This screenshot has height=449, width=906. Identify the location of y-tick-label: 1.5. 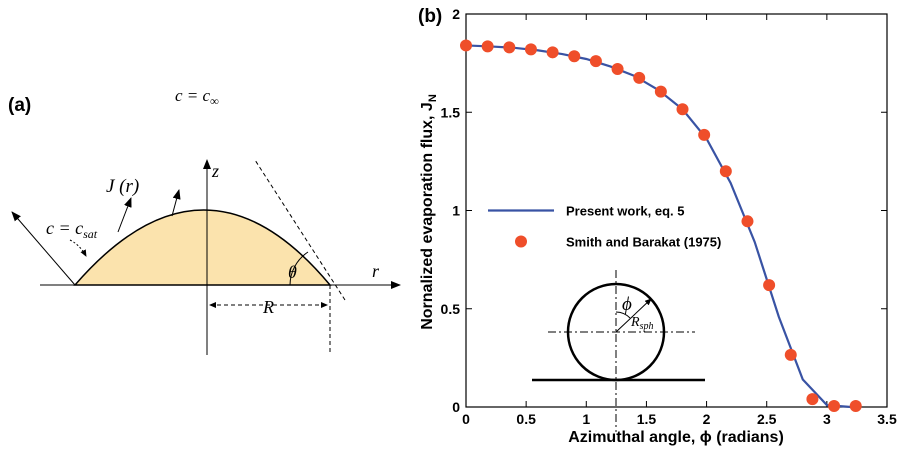
(451, 112).